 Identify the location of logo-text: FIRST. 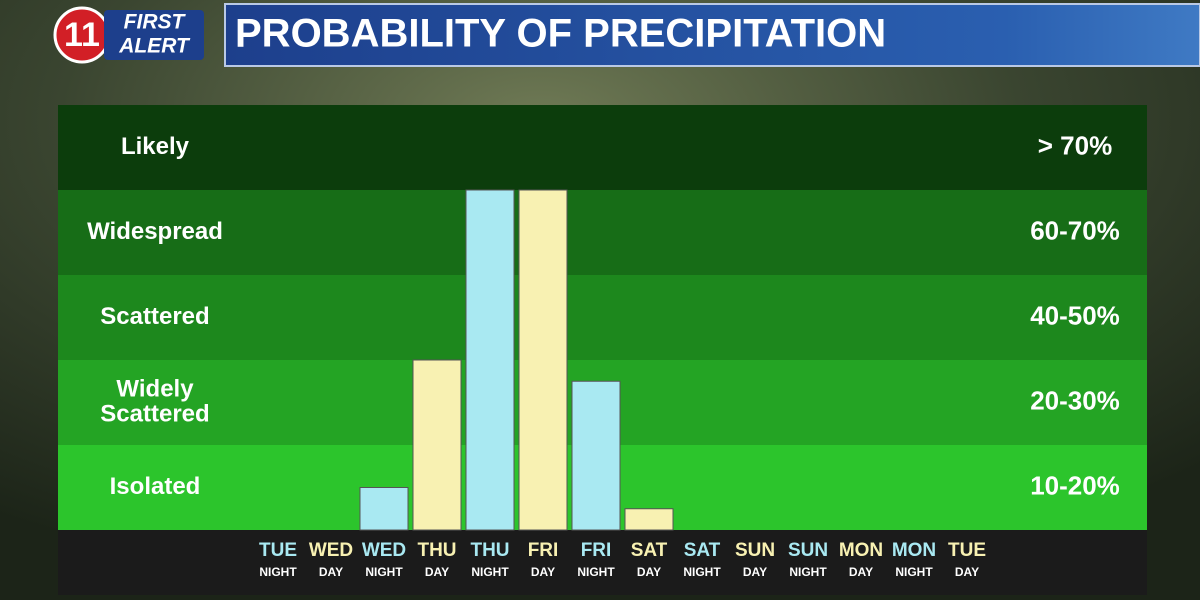
(155, 22).